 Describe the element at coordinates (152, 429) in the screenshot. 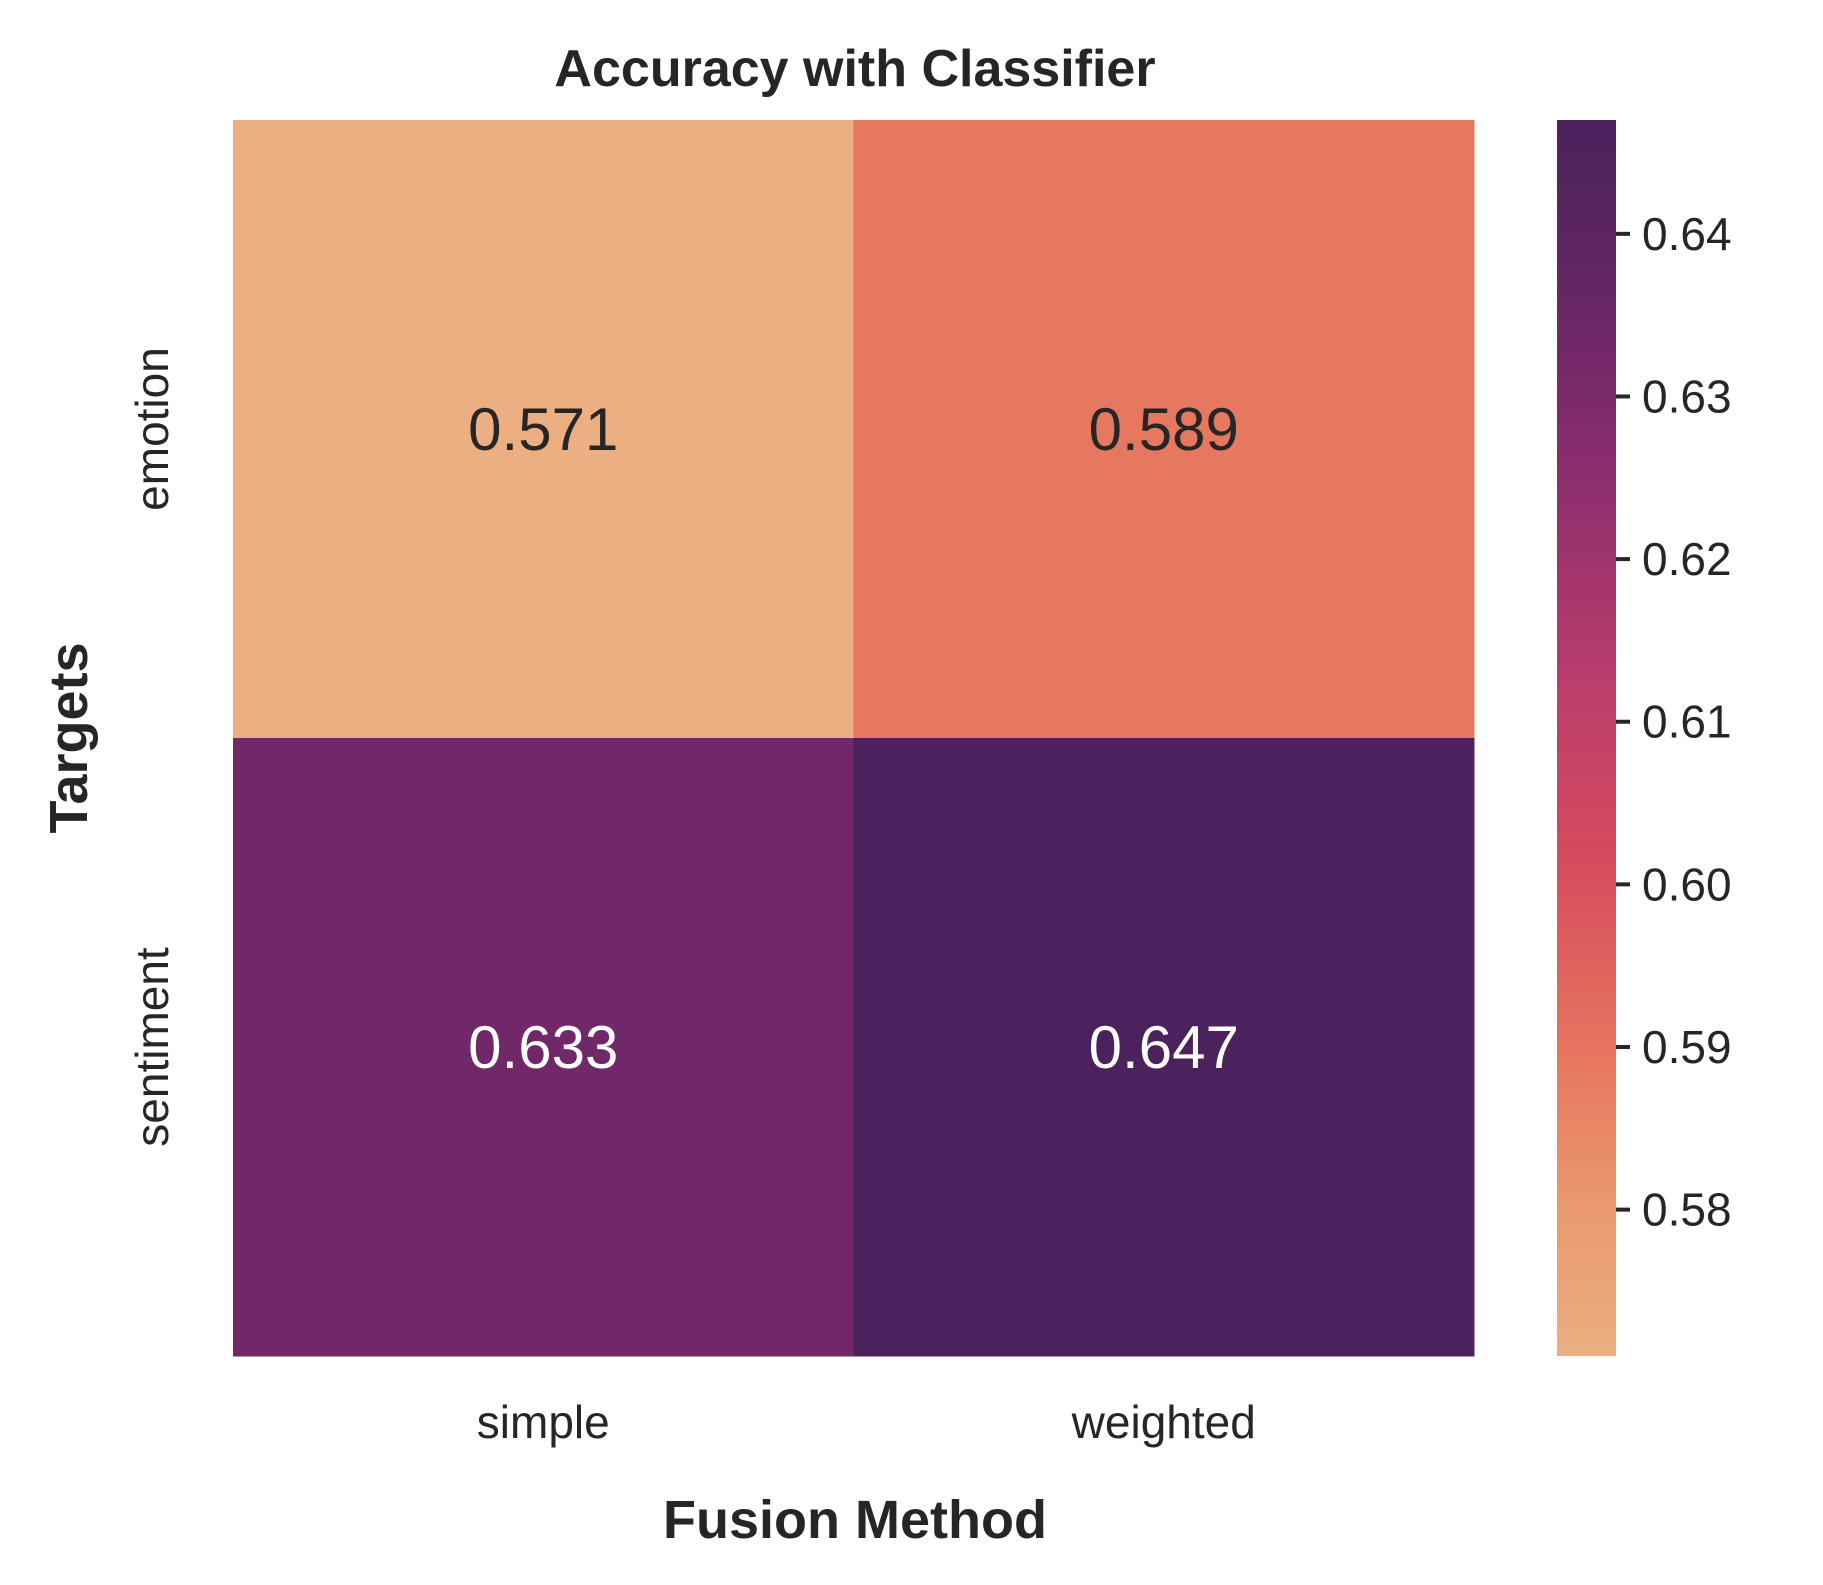

I see `y-tick-label: emotion` at that location.